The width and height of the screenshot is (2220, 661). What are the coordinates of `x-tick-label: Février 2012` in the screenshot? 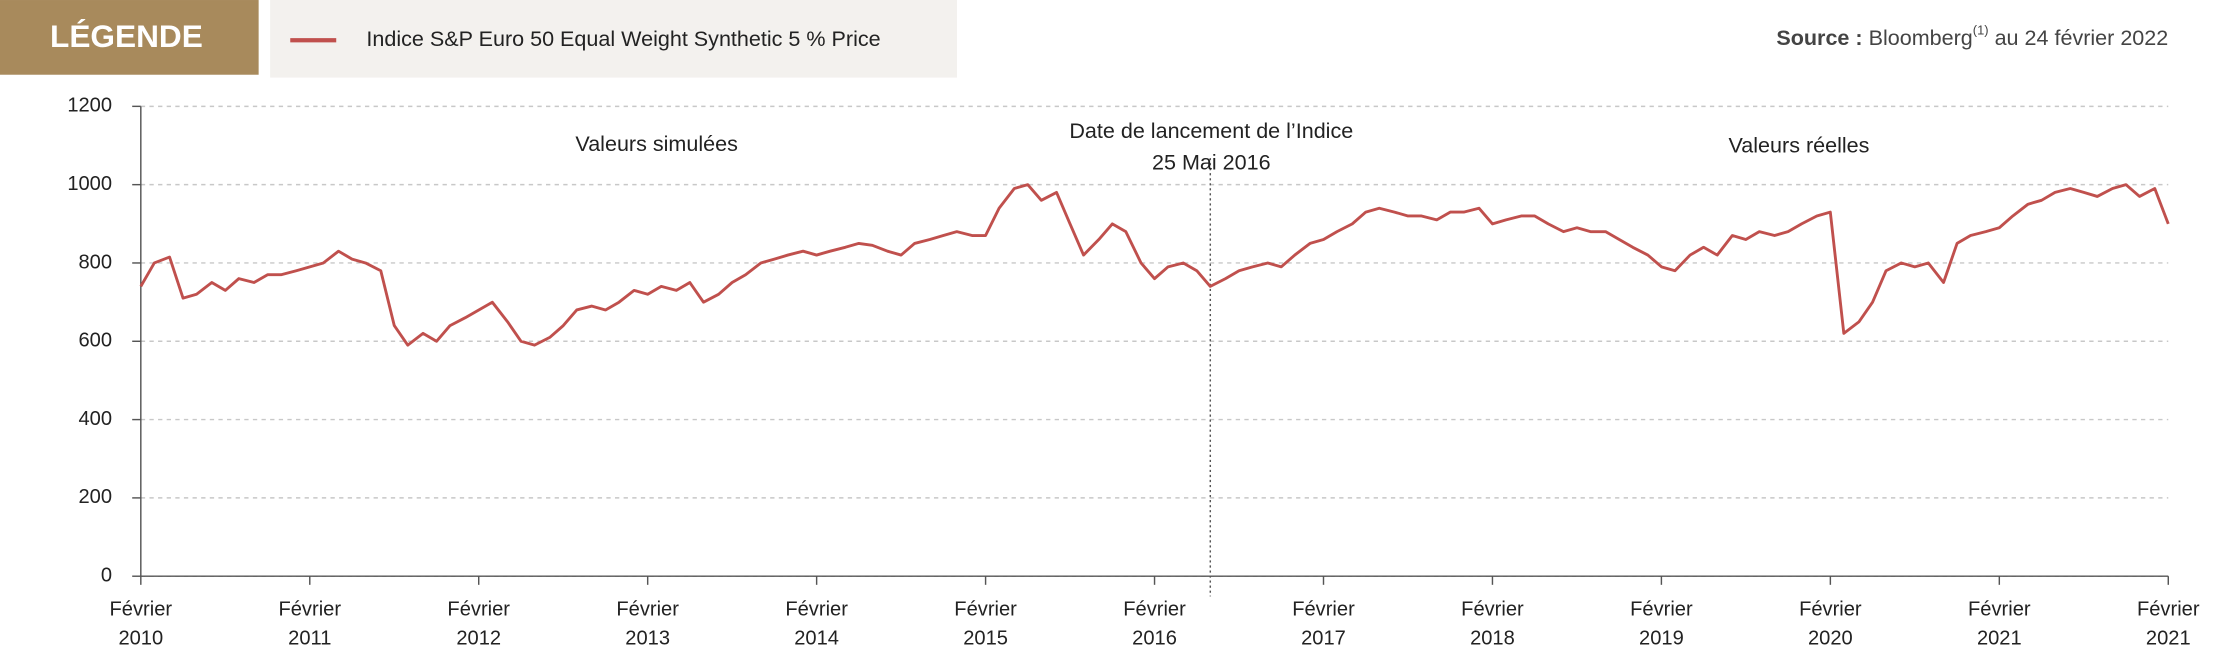 It's located at (478, 624).